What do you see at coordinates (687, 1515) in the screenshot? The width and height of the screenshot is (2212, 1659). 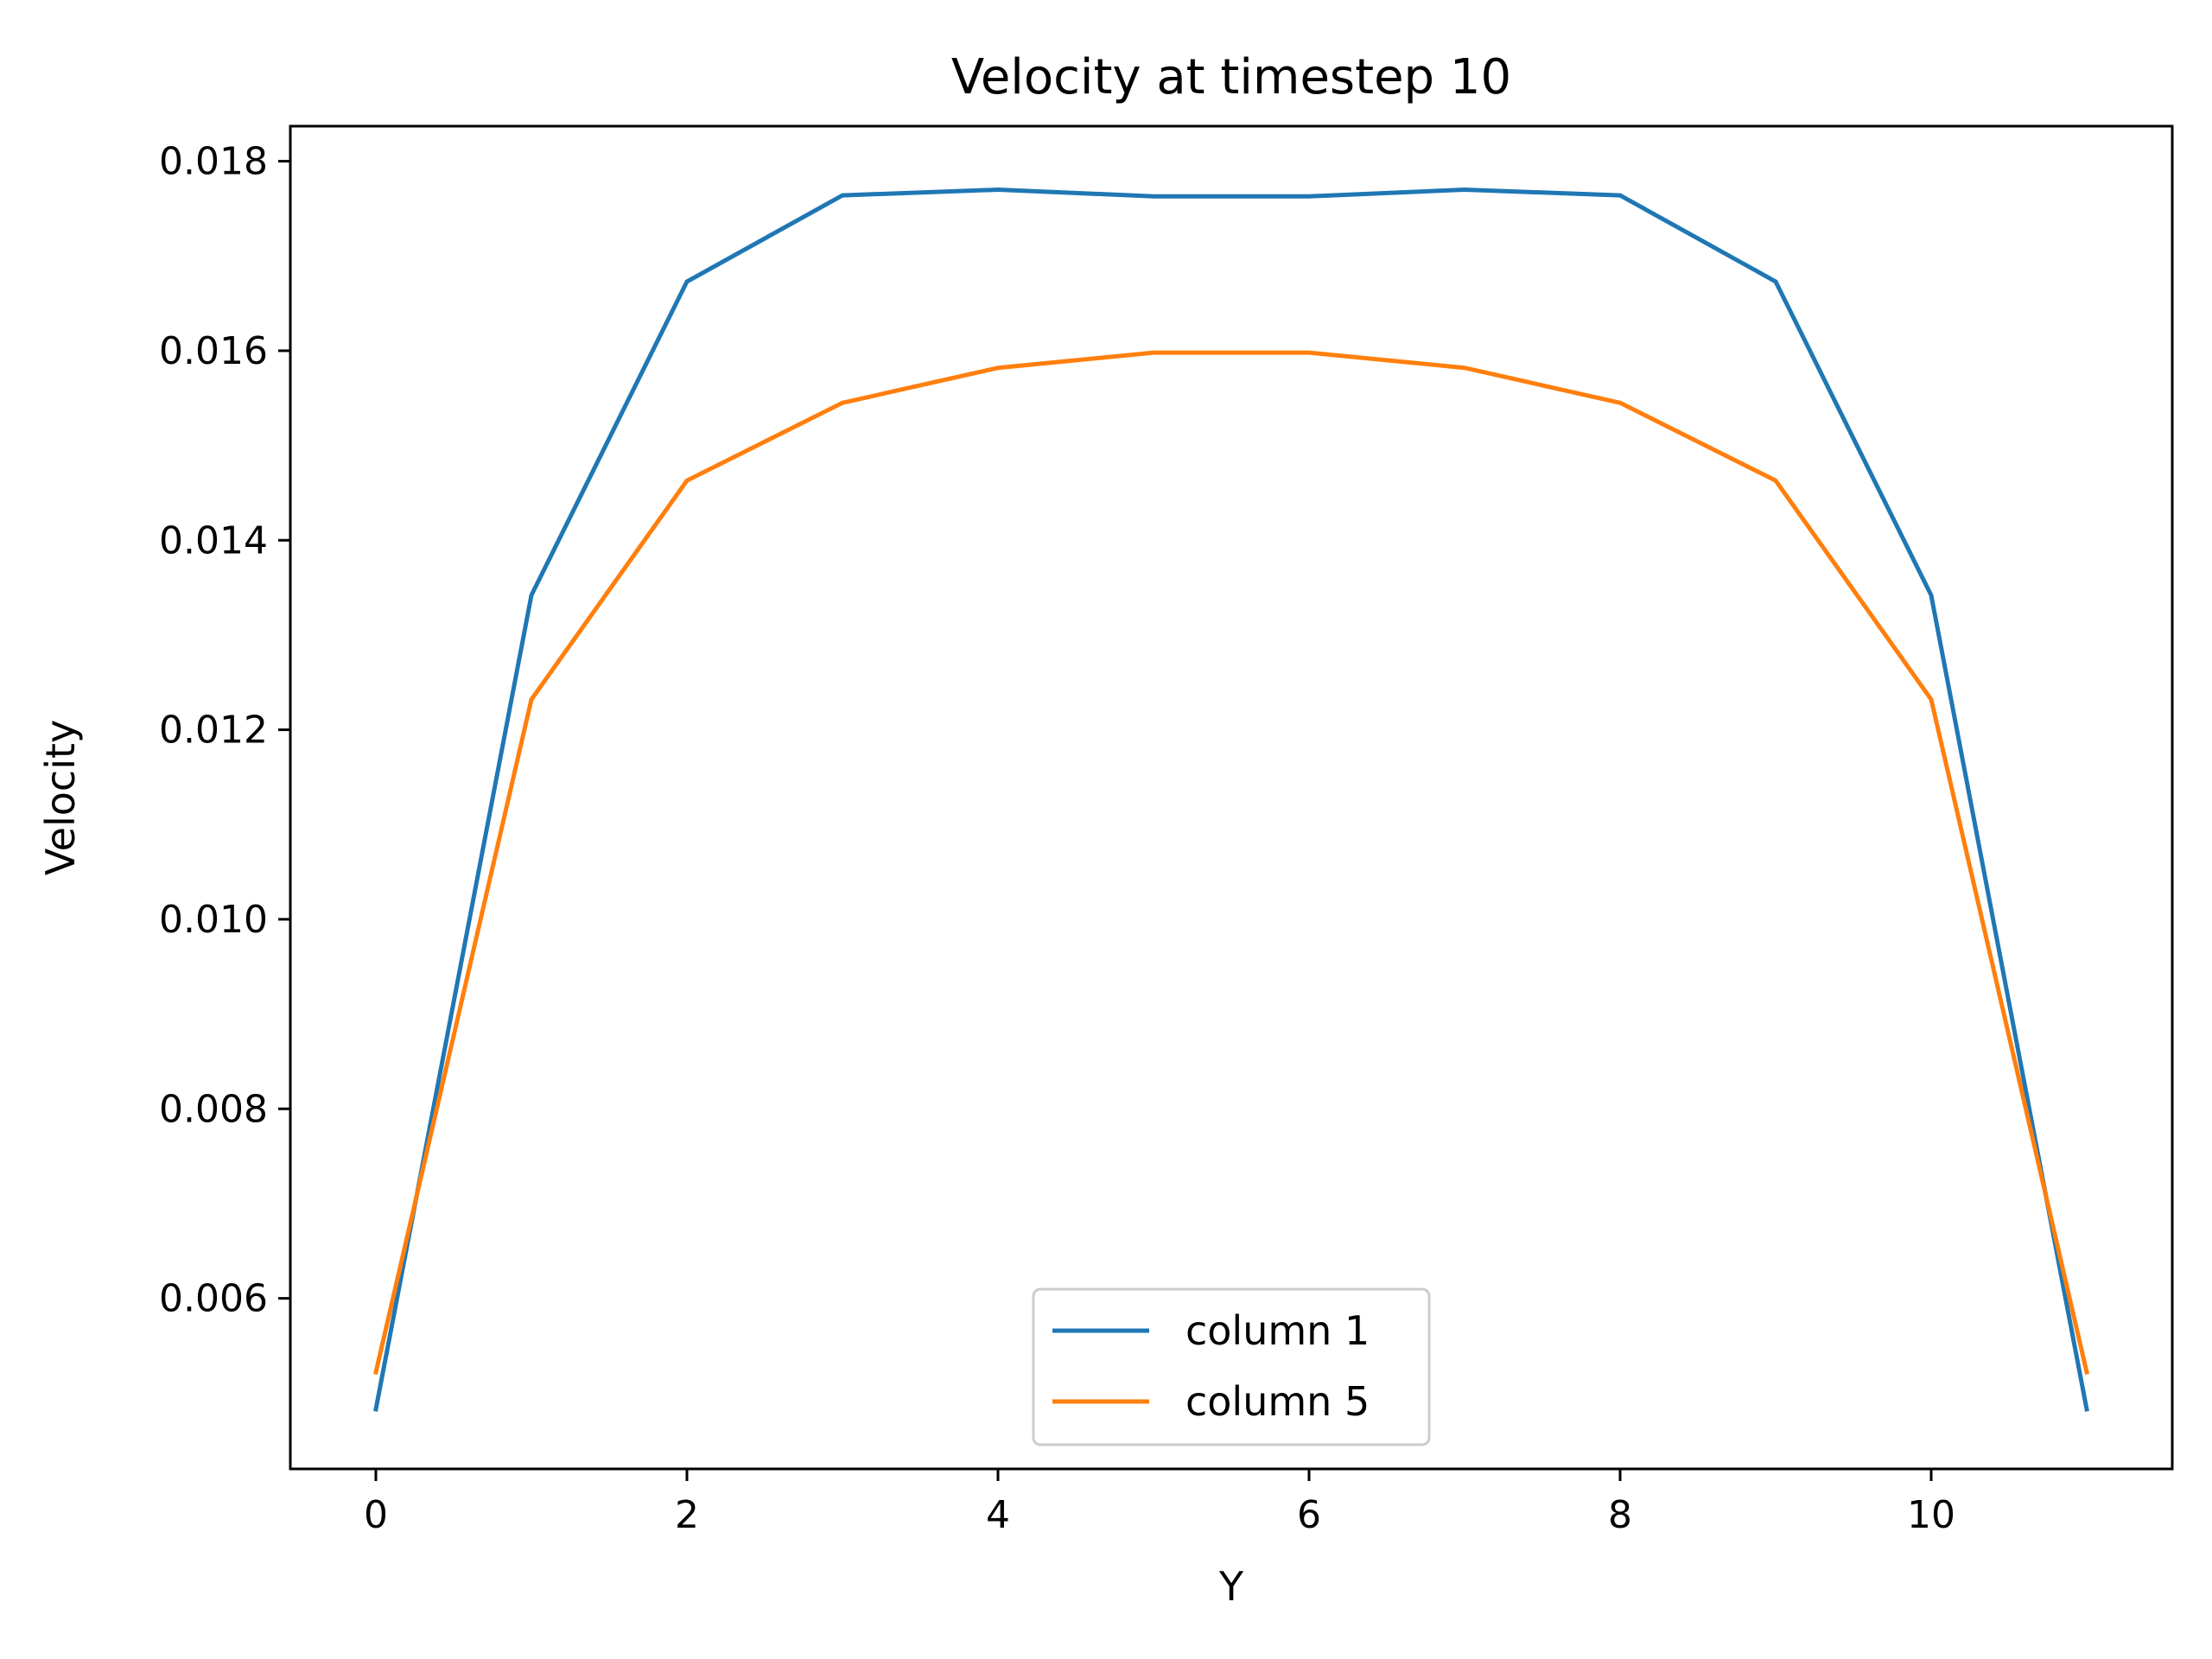 I see `x-tick-label: 2` at bounding box center [687, 1515].